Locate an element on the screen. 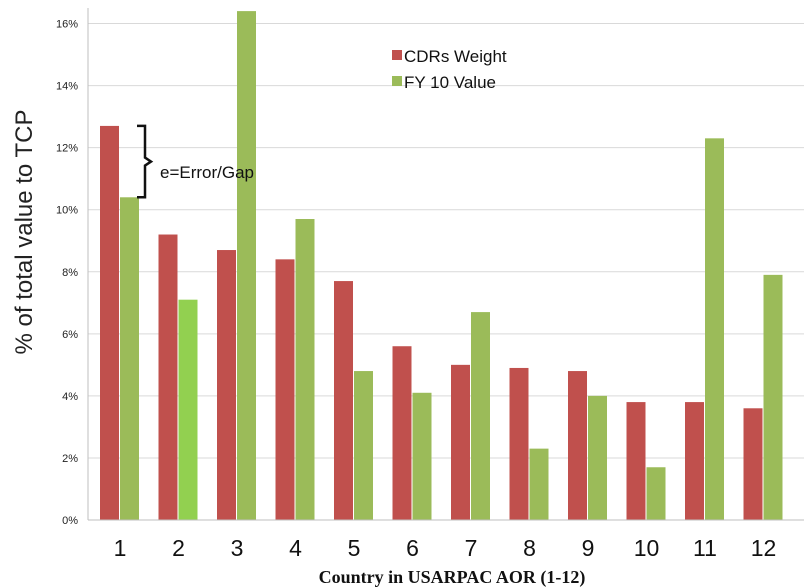  y-tick-label-3: 6% is located at coordinates (70, 335).